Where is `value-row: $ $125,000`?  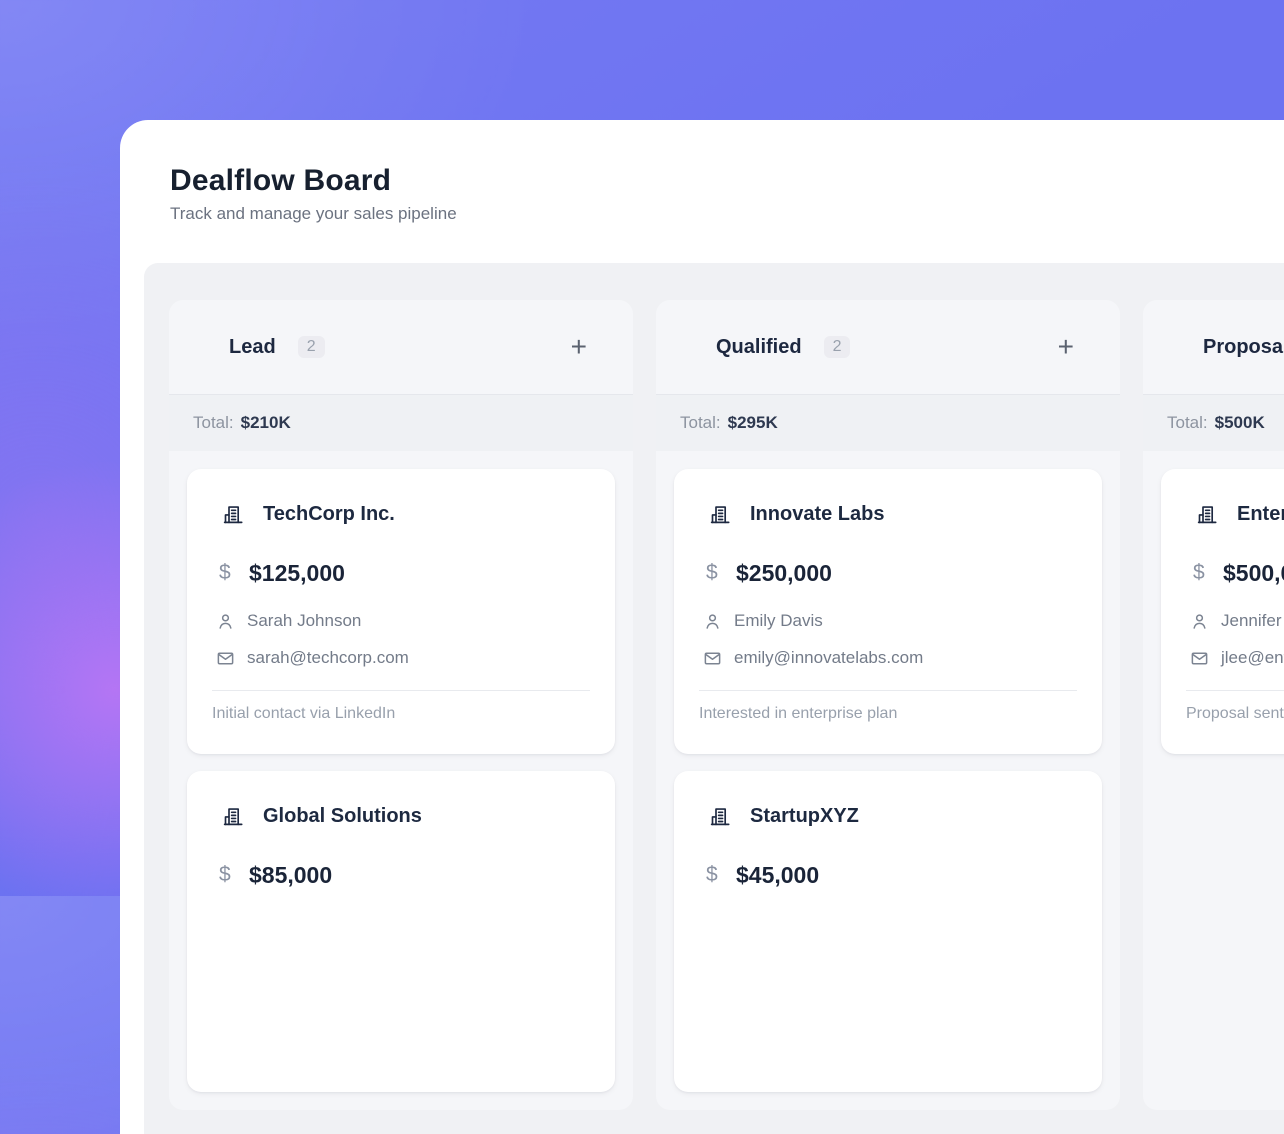 value-row: $ $125,000 is located at coordinates (404, 573).